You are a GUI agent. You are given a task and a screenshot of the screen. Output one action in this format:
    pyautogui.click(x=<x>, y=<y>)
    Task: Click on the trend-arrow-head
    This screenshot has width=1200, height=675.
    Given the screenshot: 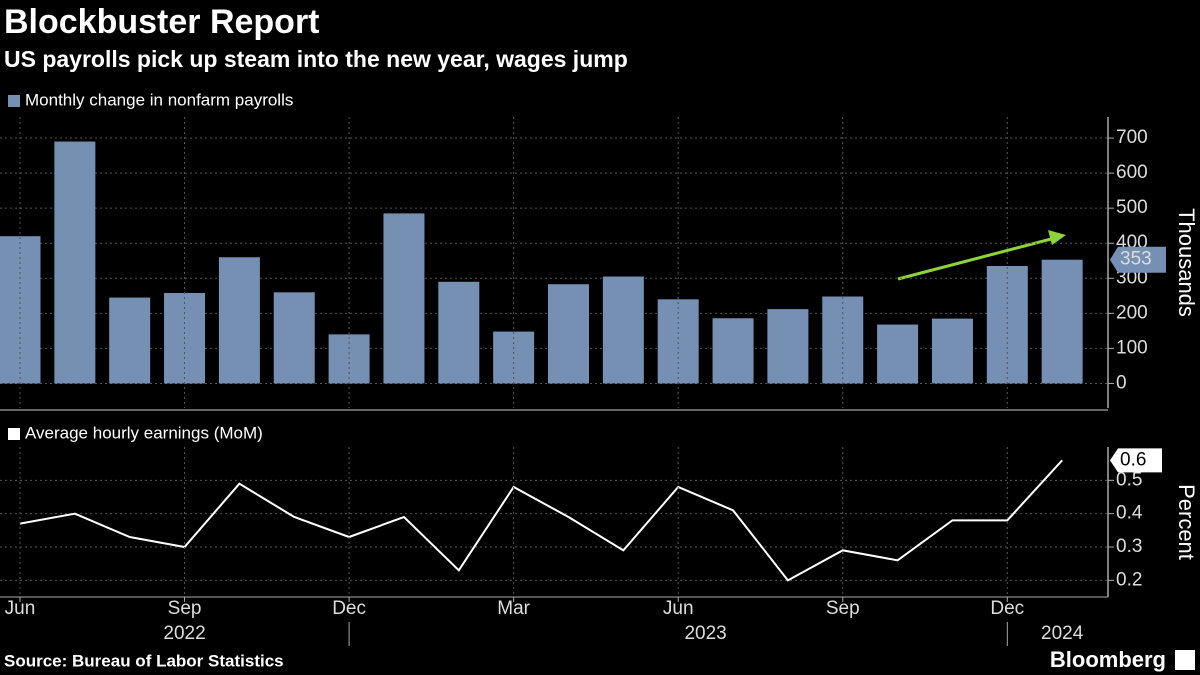 What is the action you would take?
    pyautogui.click(x=1057, y=237)
    